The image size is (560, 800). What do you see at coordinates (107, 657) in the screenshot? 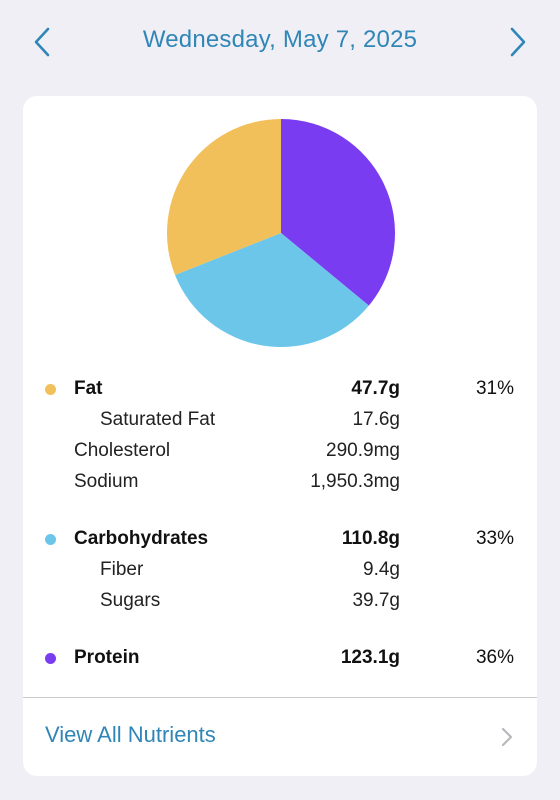
I see `protein-label: Protein` at bounding box center [107, 657].